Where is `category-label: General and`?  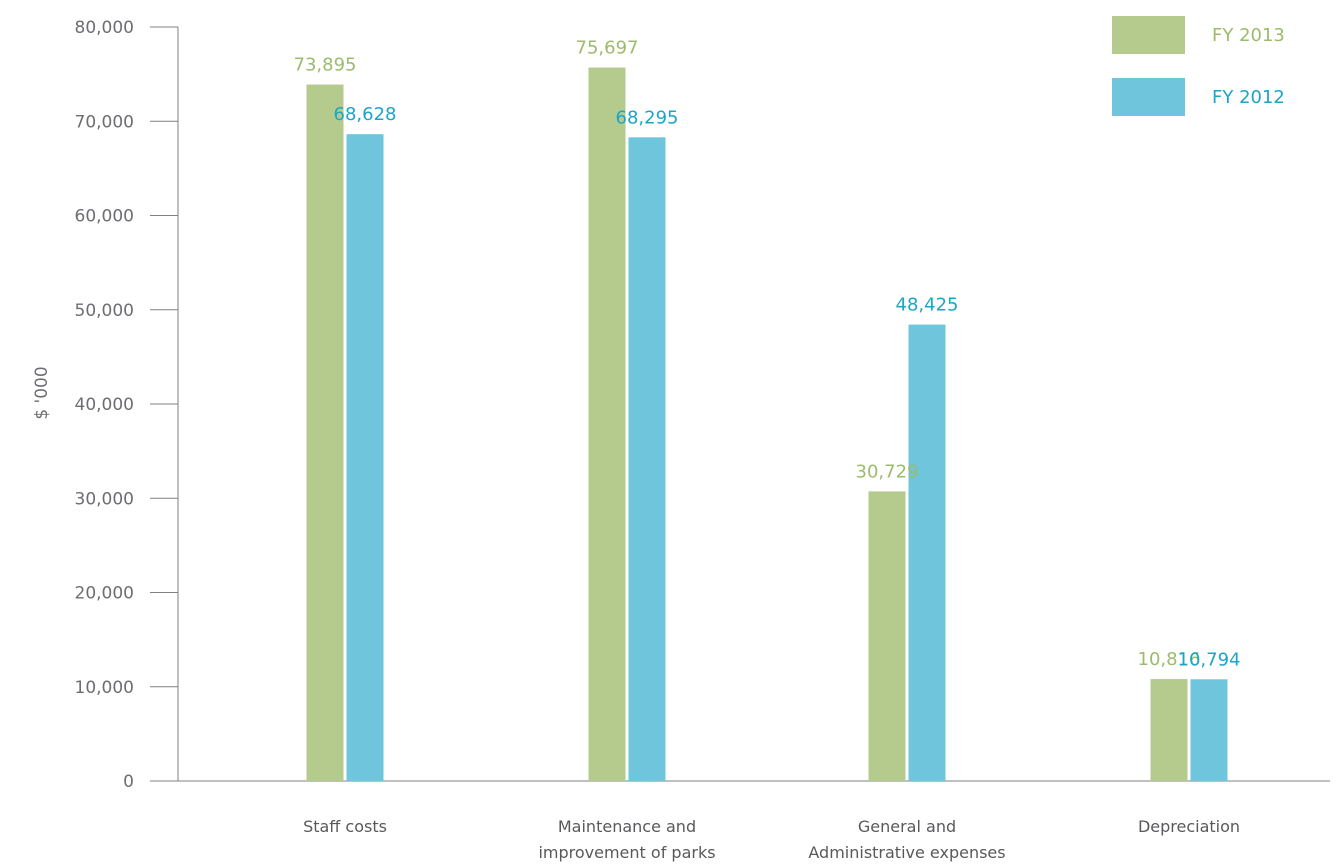 category-label: General and is located at coordinates (907, 826).